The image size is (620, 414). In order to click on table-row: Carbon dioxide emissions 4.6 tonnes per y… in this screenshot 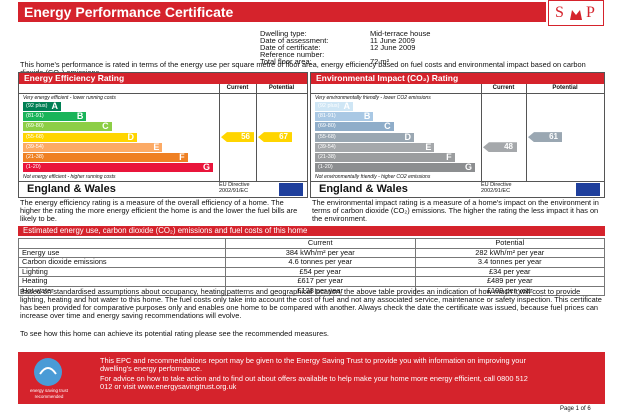, I will do `click(311, 262)`.